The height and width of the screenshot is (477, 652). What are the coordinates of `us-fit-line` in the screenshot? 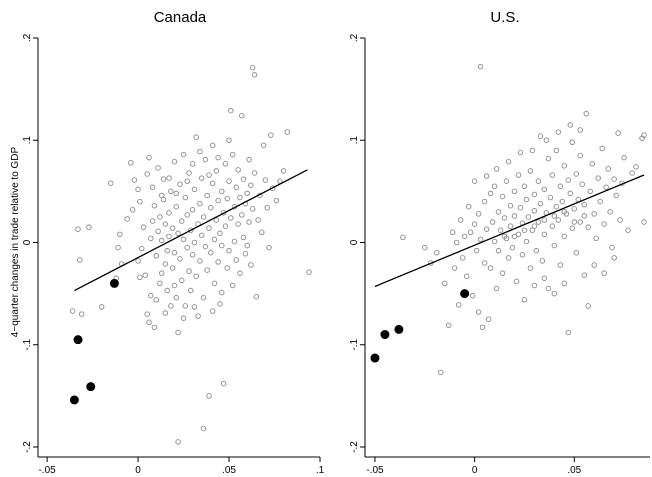 It's located at (509, 231).